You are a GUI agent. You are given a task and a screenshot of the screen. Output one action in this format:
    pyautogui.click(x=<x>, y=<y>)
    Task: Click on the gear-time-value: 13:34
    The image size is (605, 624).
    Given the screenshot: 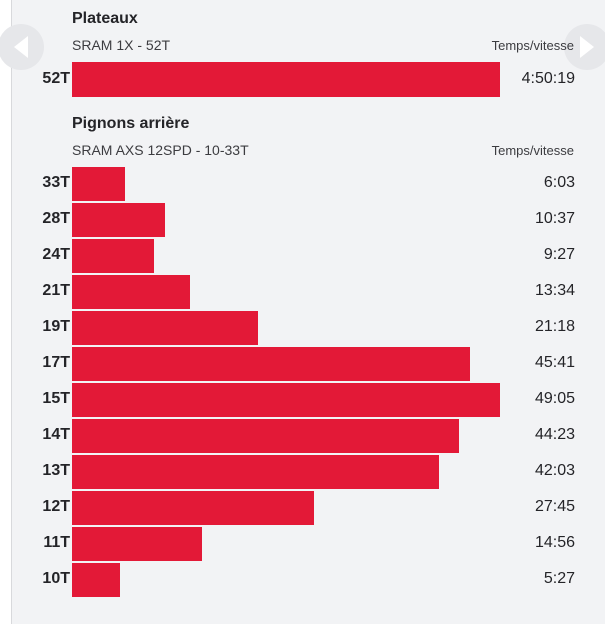 What is the action you would take?
    pyautogui.click(x=554, y=290)
    